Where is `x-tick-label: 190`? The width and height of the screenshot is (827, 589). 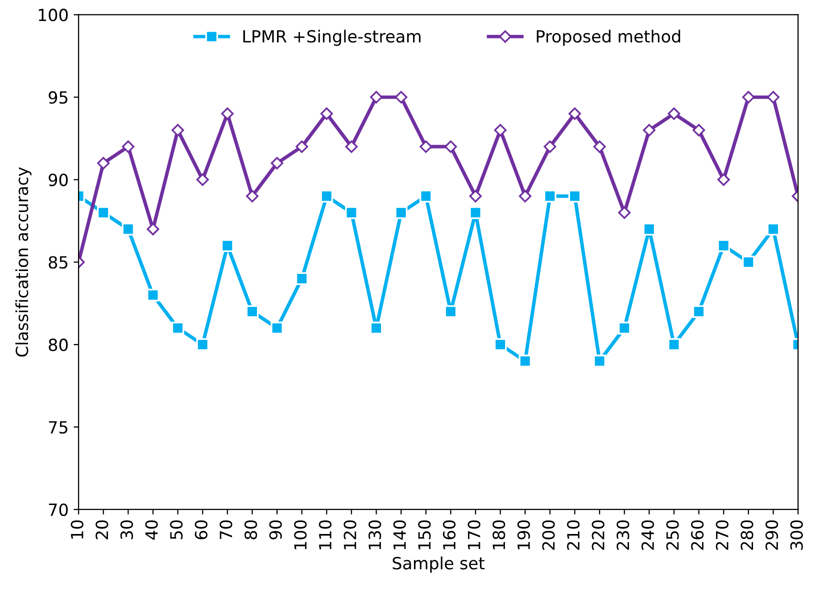 x-tick-label: 190 is located at coordinates (523, 535).